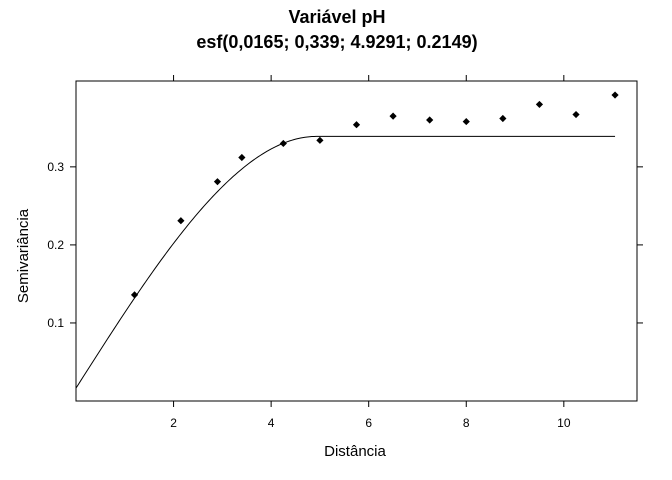 This screenshot has width=672, height=480. I want to click on chart-subtitle: esf(0,0165; 0,339; 4.9291; 0.2149), so click(336, 42).